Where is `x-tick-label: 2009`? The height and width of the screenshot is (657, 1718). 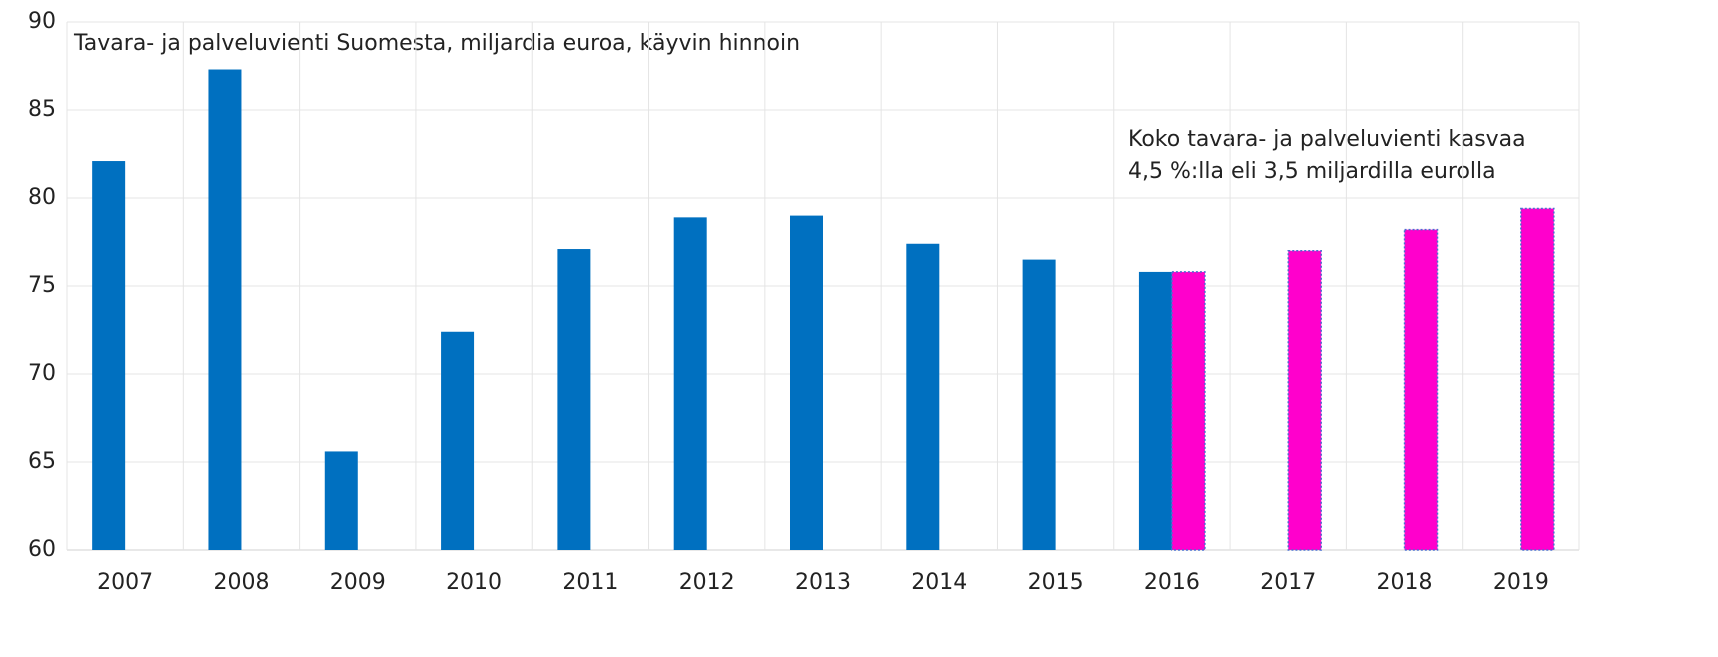
x-tick-label: 2009 is located at coordinates (358, 582).